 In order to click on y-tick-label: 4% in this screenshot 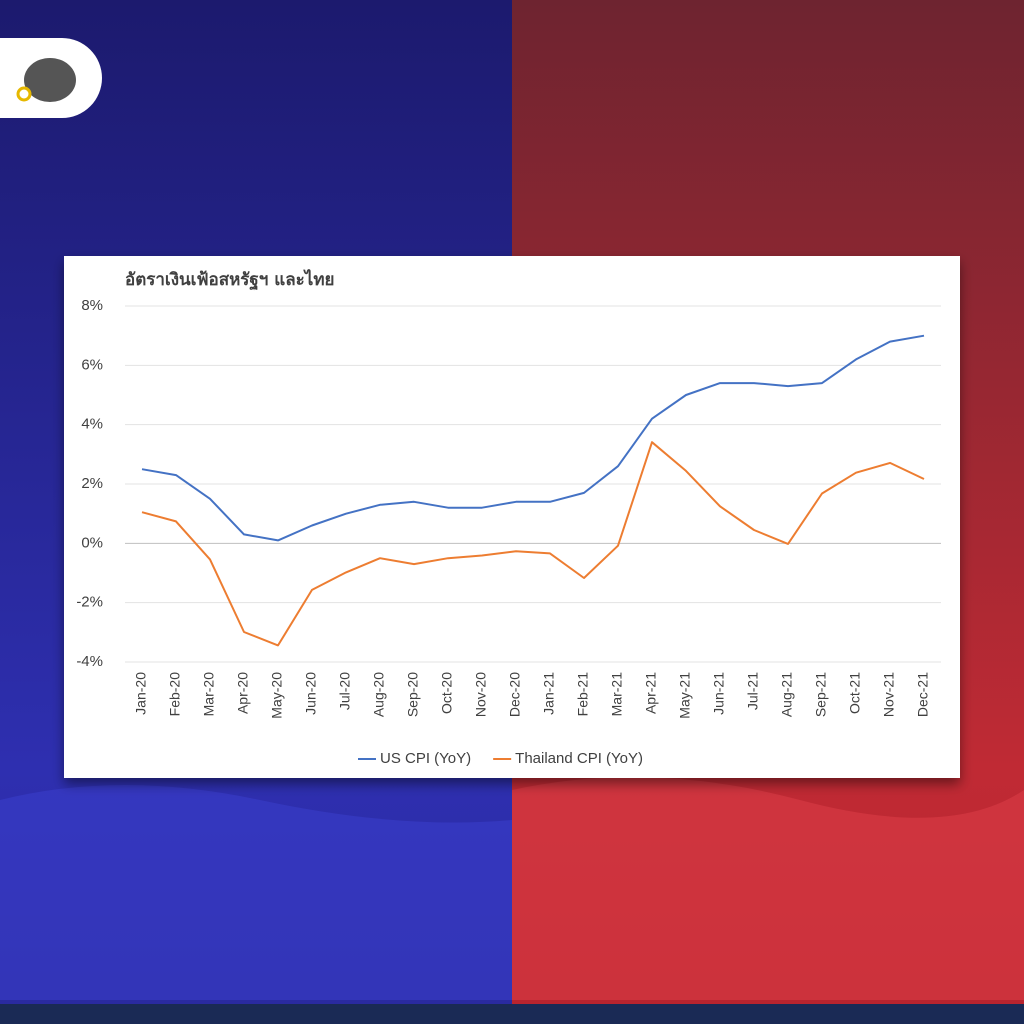, I will do `click(92, 424)`.